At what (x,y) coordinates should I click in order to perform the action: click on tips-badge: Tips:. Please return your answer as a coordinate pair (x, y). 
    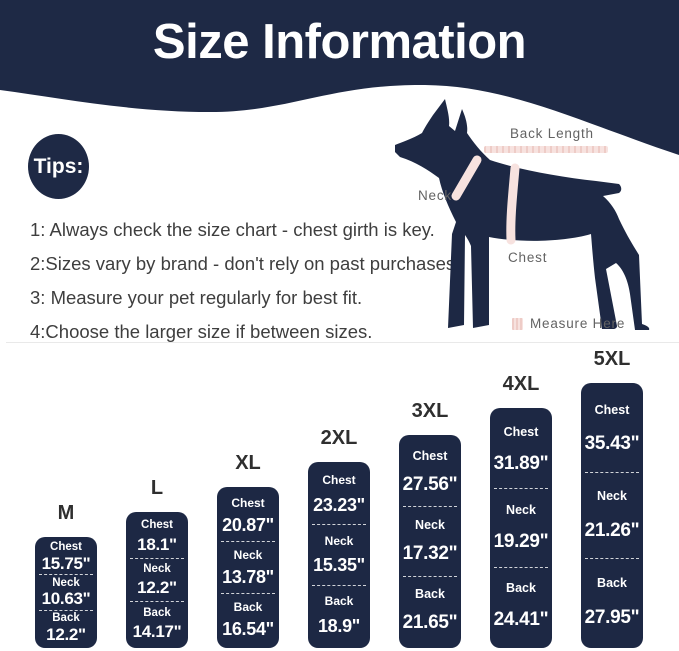
    Looking at the image, I should click on (58, 166).